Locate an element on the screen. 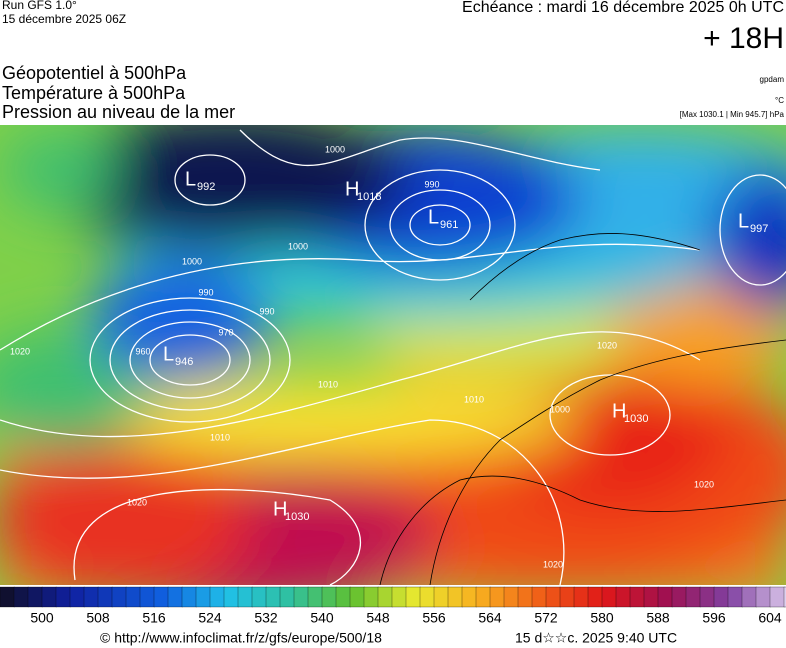 The image size is (786, 648). colorbar-label: 508 is located at coordinates (98, 618).